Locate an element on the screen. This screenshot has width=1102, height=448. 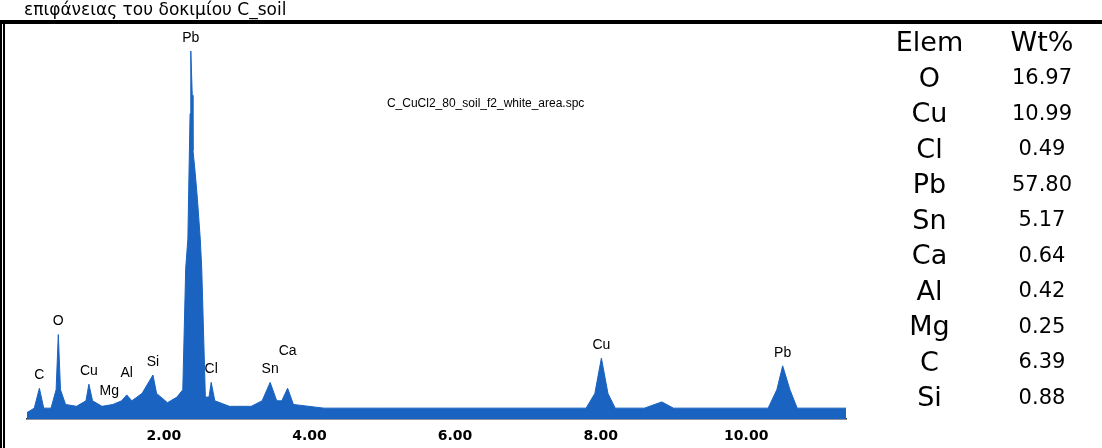
annotation: C is located at coordinates (39, 374).